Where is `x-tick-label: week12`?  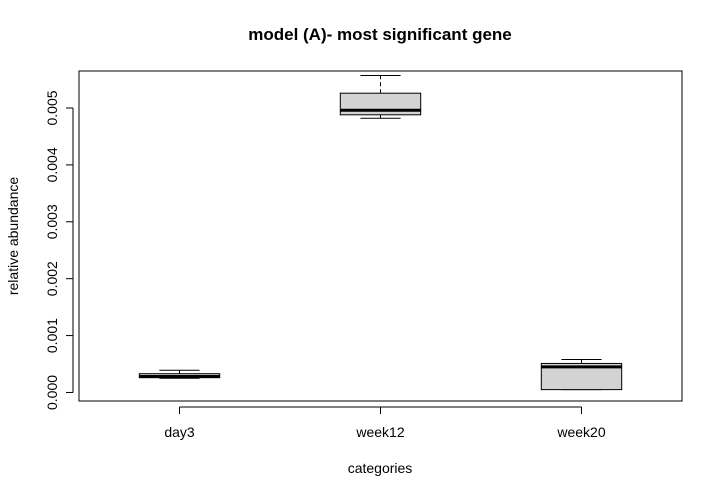
x-tick-label: week12 is located at coordinates (379, 432).